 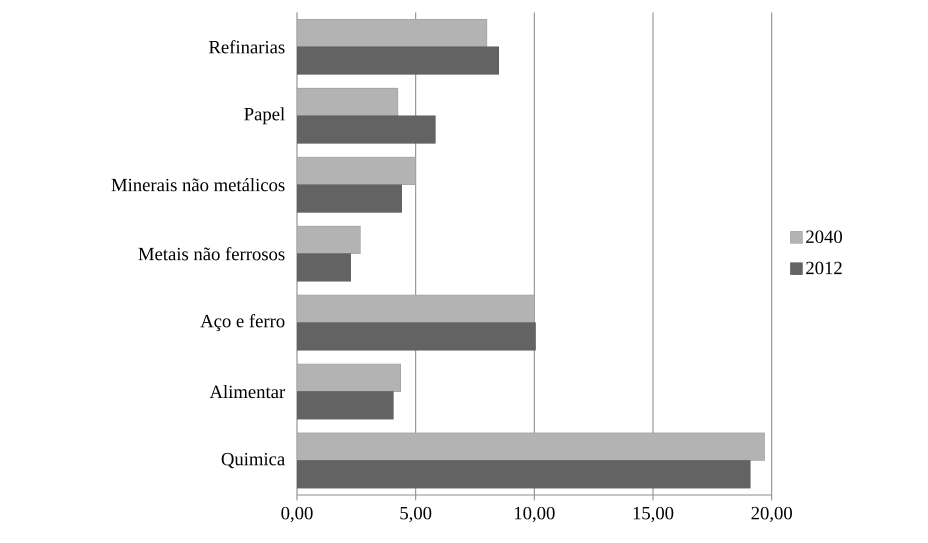 I want to click on x-tick-label: 10,00, so click(x=534, y=514).